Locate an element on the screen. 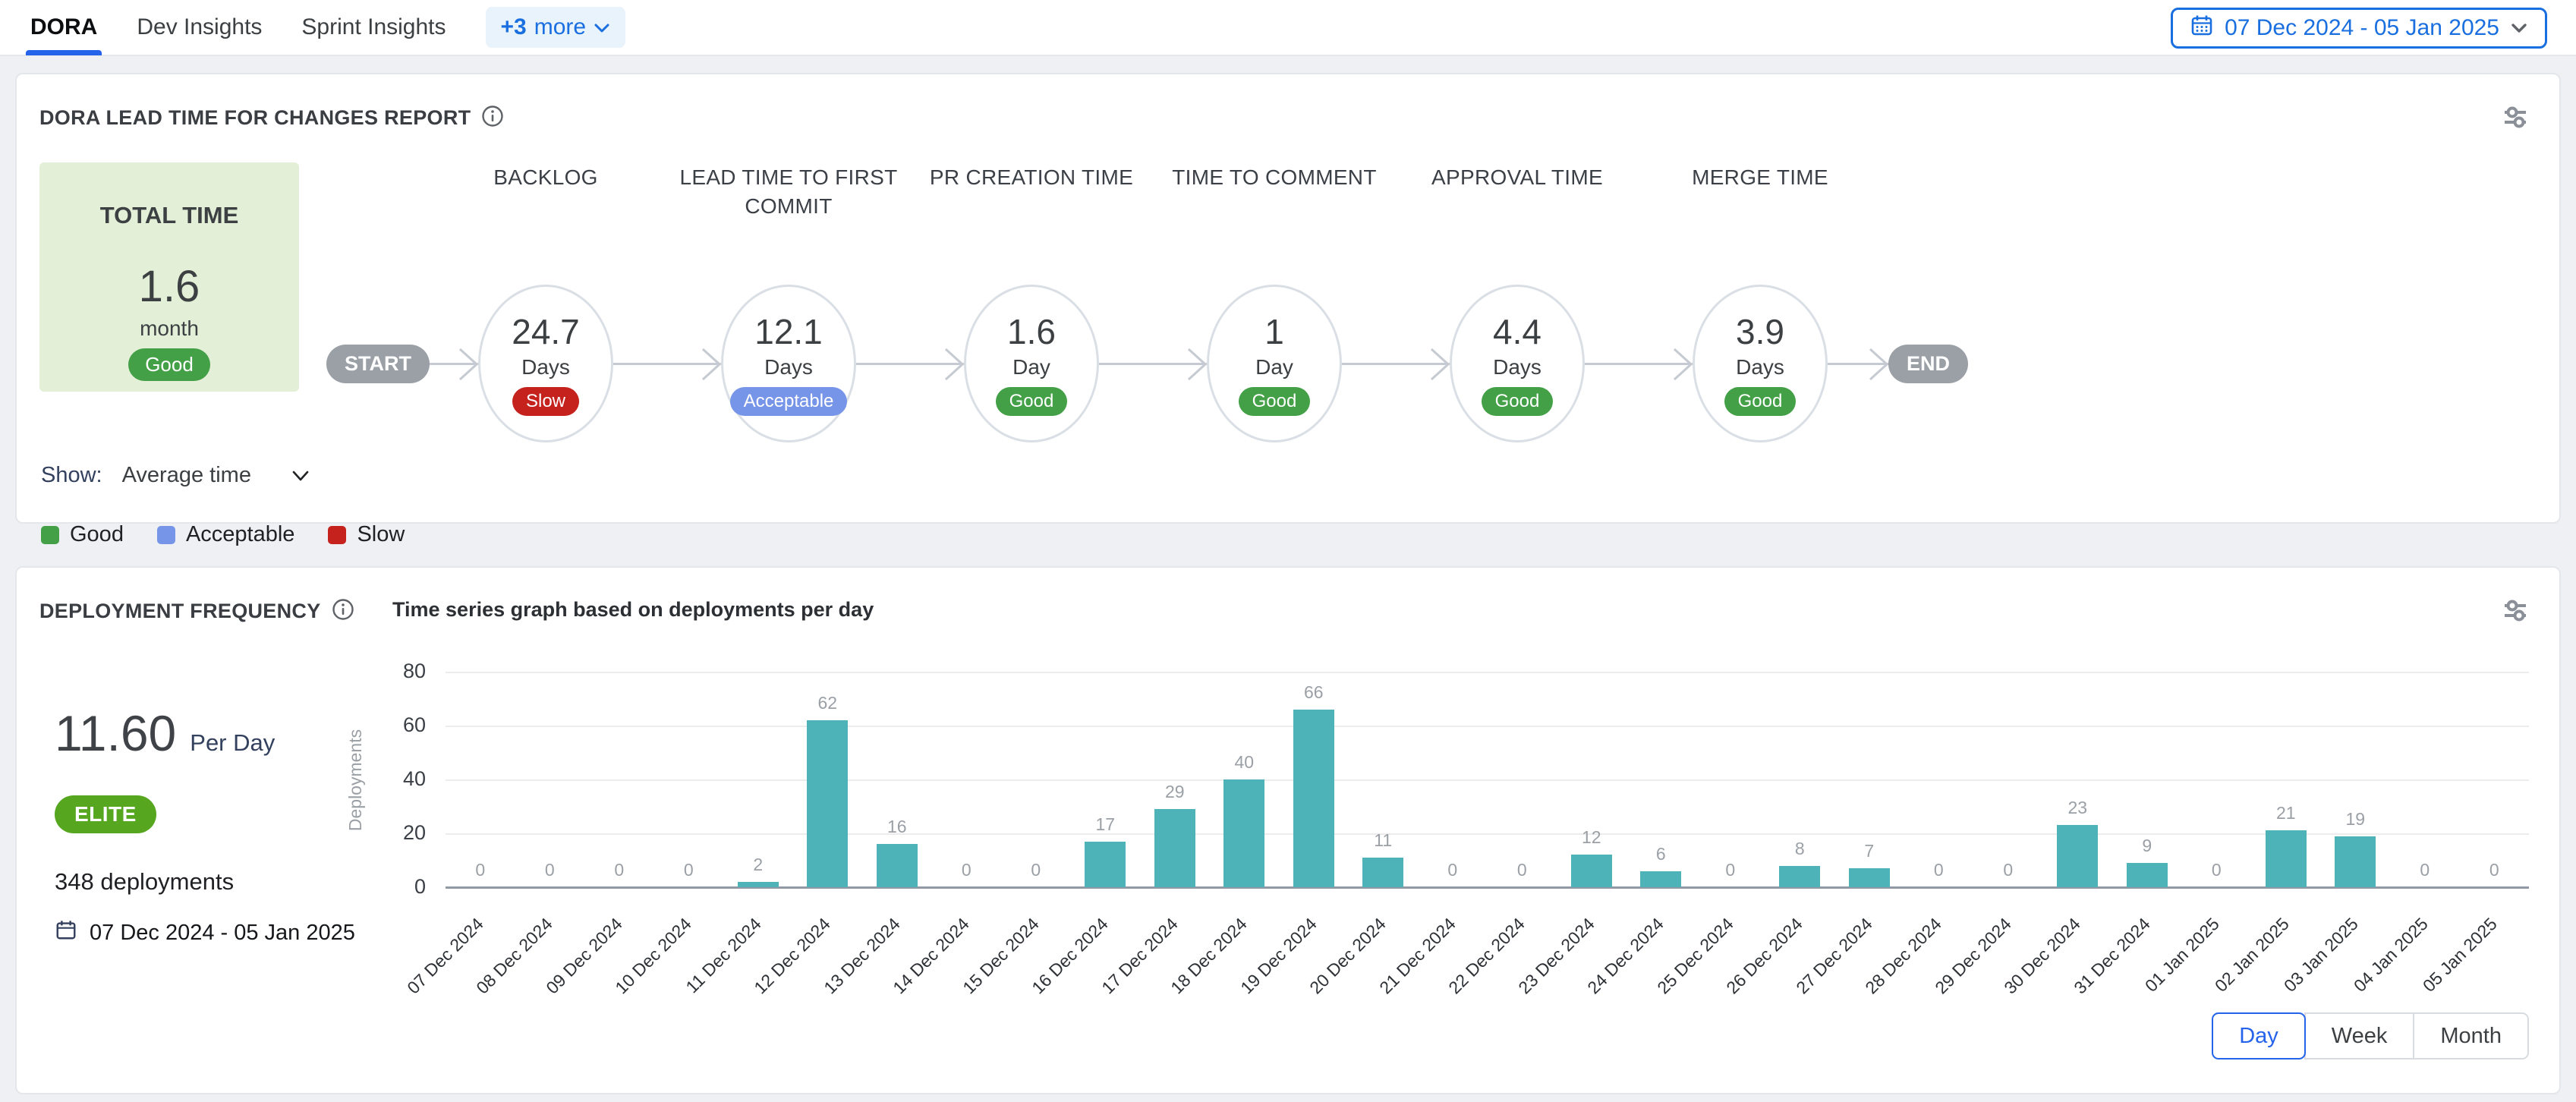 Image resolution: width=2576 pixels, height=1102 pixels. bar-value-label: 11 is located at coordinates (1383, 840).